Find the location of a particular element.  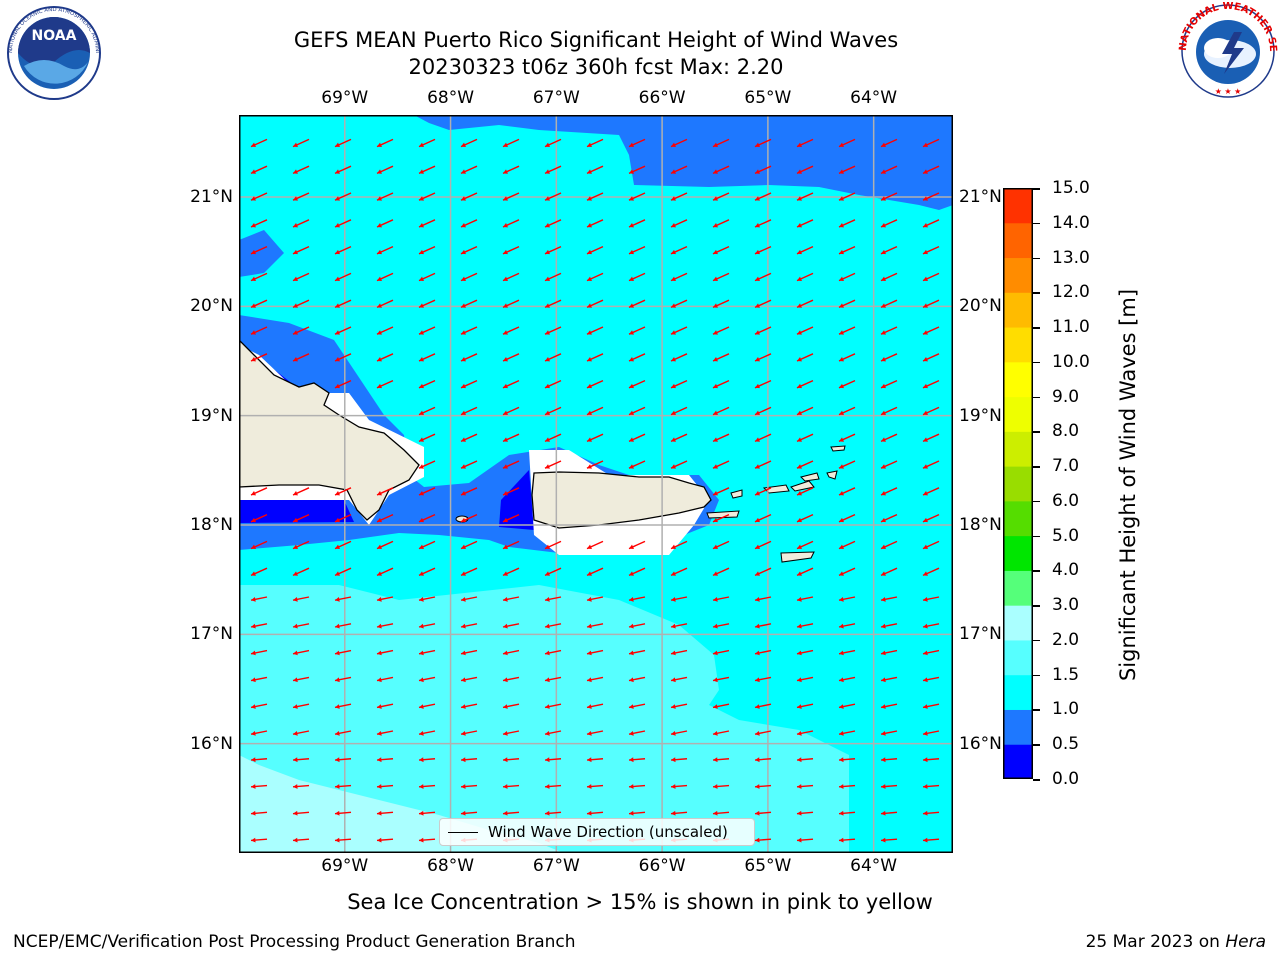

lon-label-bottom: 68°W is located at coordinates (451, 866).